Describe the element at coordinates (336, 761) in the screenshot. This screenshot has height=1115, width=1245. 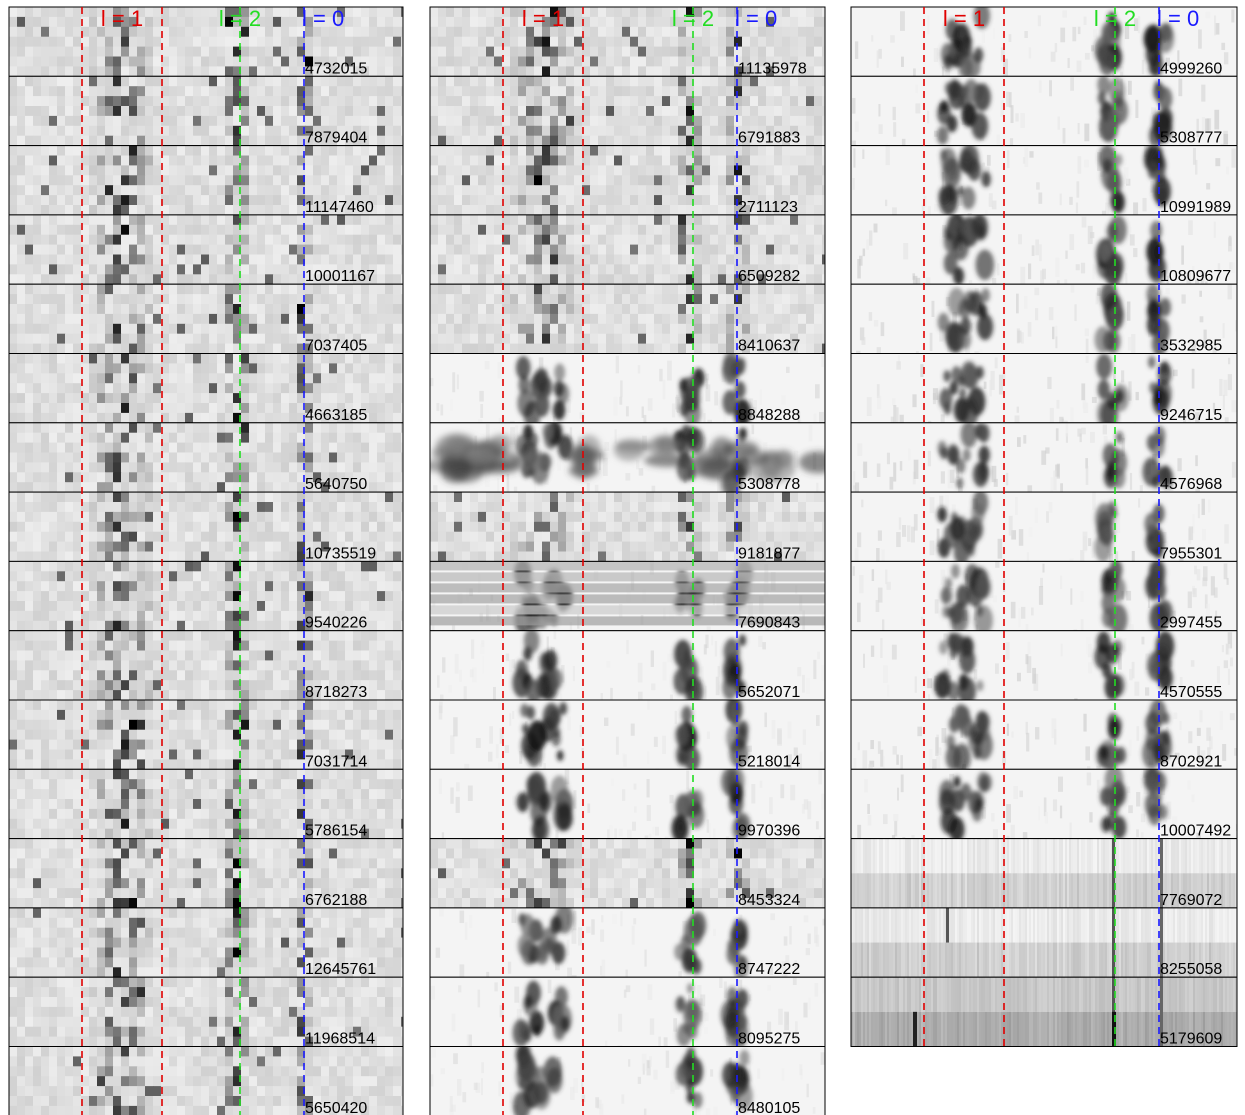
I see `star-id-label: 7031714` at that location.